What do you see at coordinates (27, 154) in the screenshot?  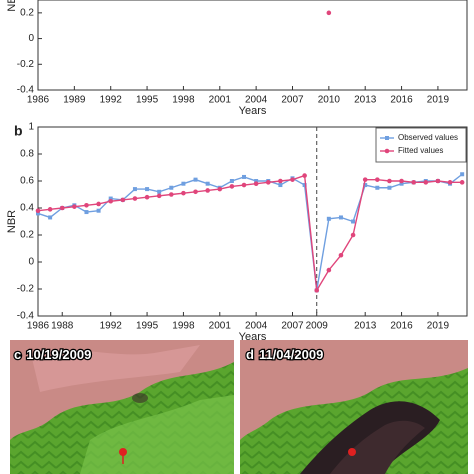 I see `y-tick-label: 0.8` at bounding box center [27, 154].